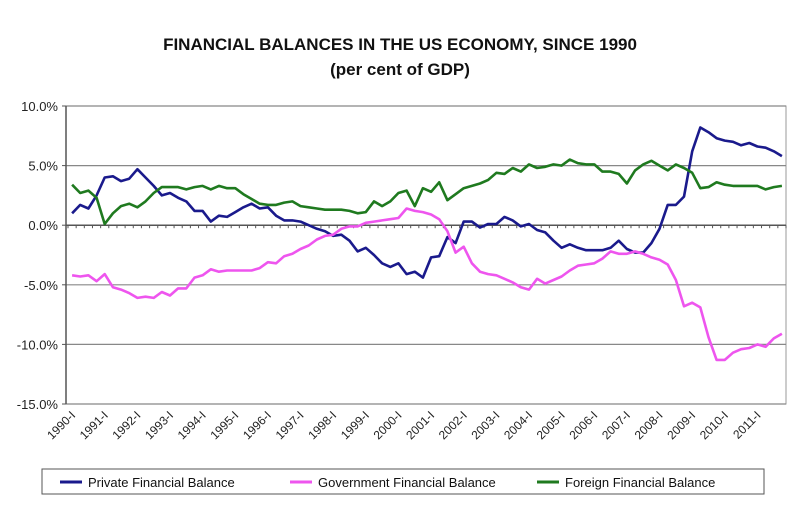 The height and width of the screenshot is (512, 800). What do you see at coordinates (192, 425) in the screenshot?
I see `x-tick-label: 1994-I` at bounding box center [192, 425].